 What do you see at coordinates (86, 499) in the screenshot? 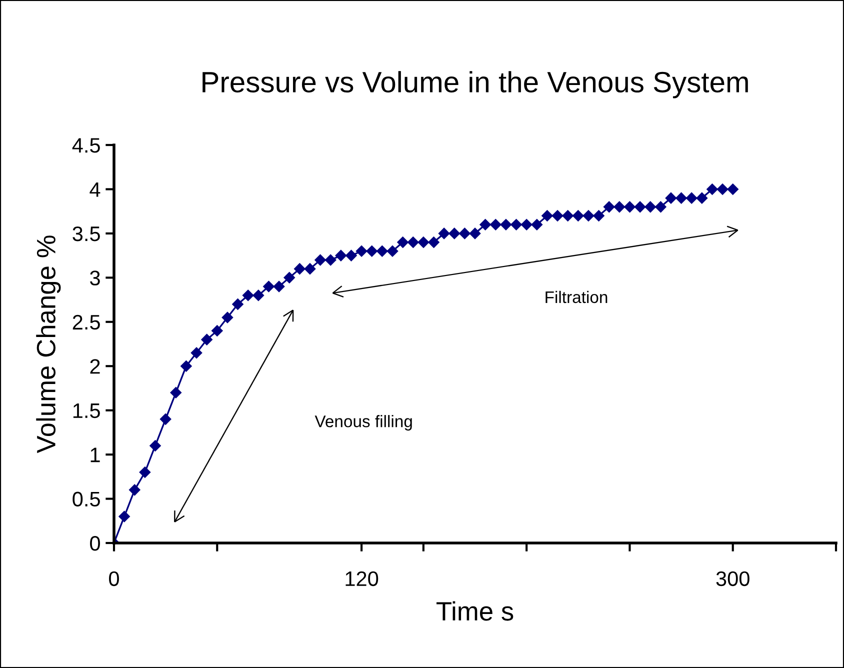
I see `y-tick-label: 0.5` at bounding box center [86, 499].